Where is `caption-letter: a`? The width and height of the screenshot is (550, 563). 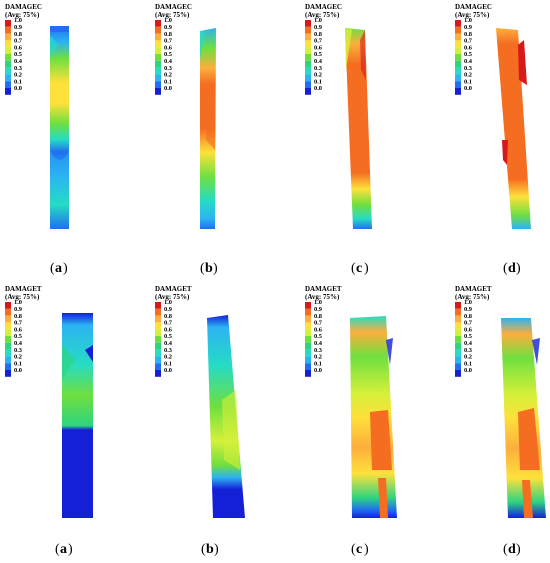 caption-letter: a is located at coordinates (63, 549).